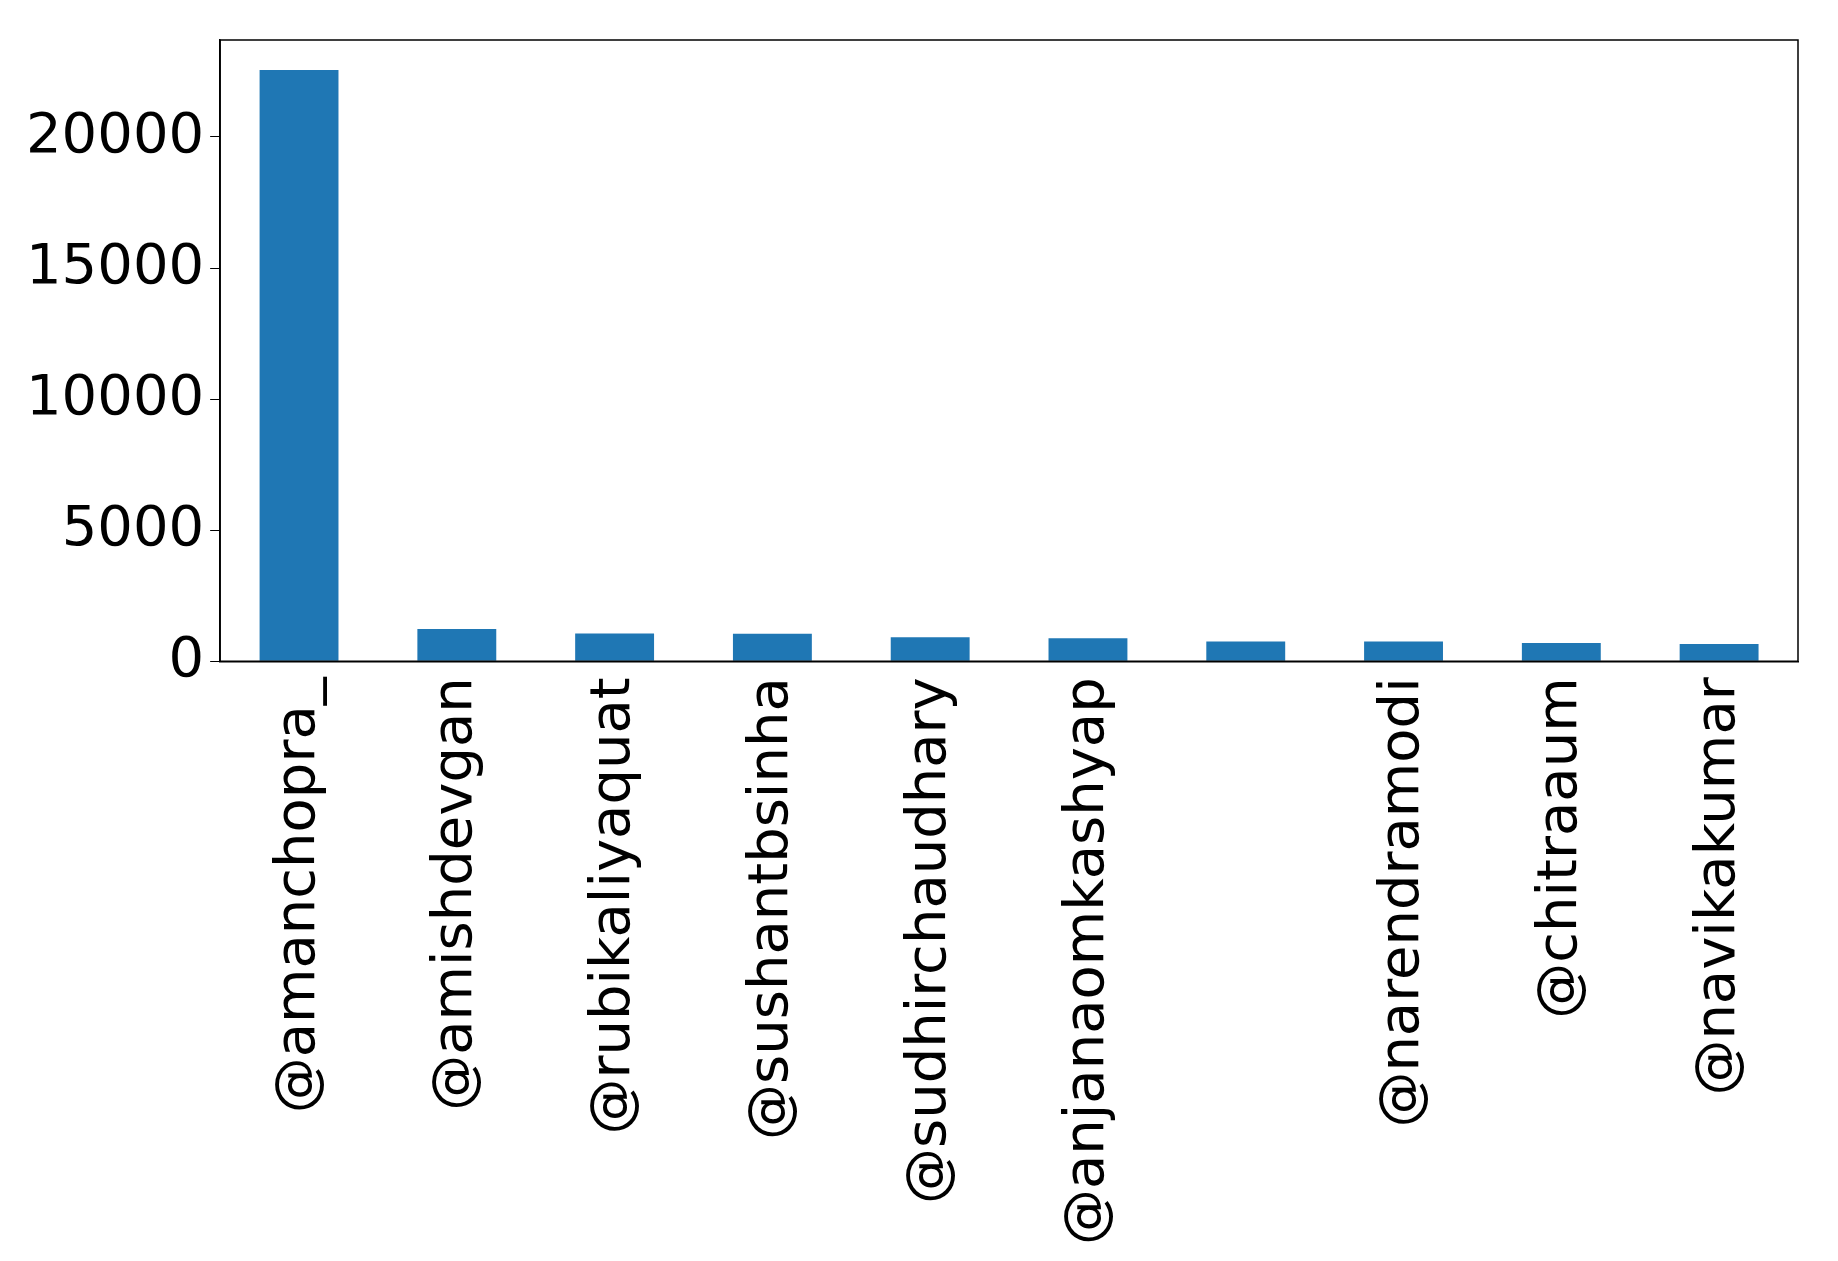  What do you see at coordinates (1083, 961) in the screenshot?
I see `x-tick-label: @anjanaomkashyap` at bounding box center [1083, 961].